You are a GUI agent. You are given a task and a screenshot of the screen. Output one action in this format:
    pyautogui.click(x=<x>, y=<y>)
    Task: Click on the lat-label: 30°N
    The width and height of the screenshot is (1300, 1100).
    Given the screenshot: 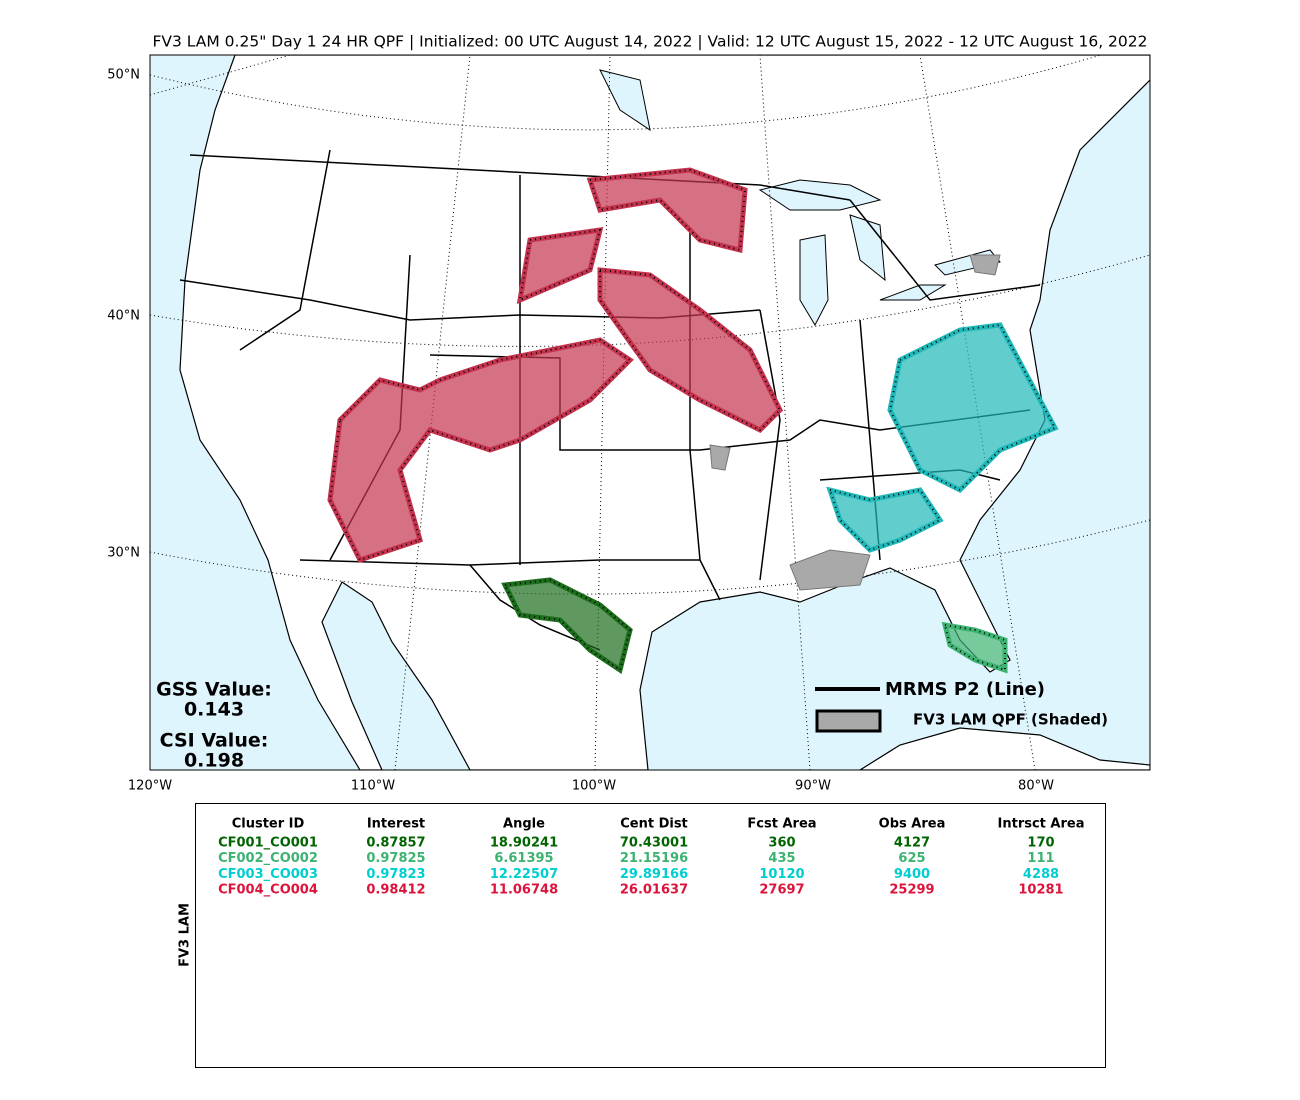 What is the action you would take?
    pyautogui.click(x=123, y=553)
    